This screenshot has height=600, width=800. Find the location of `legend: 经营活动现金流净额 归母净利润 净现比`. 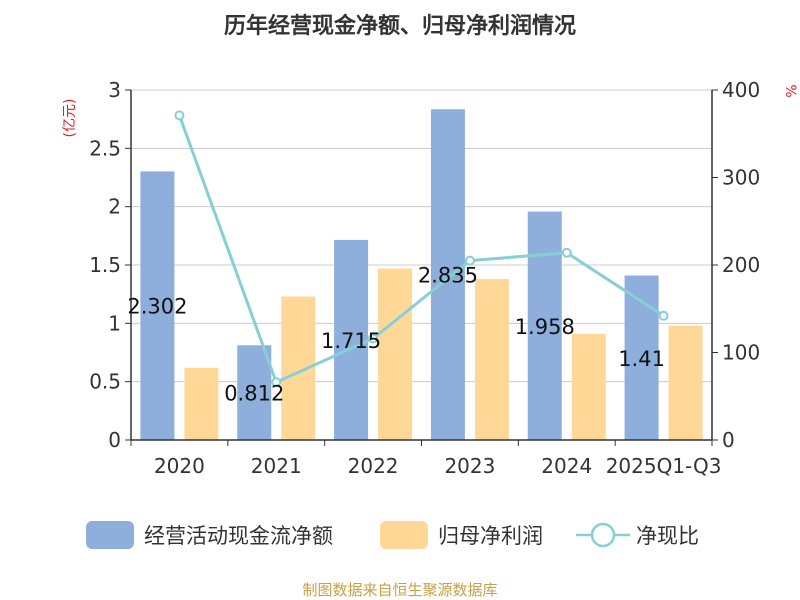

legend: 经营活动现金流净额 归母净利润 净现比 is located at coordinates (392, 535).